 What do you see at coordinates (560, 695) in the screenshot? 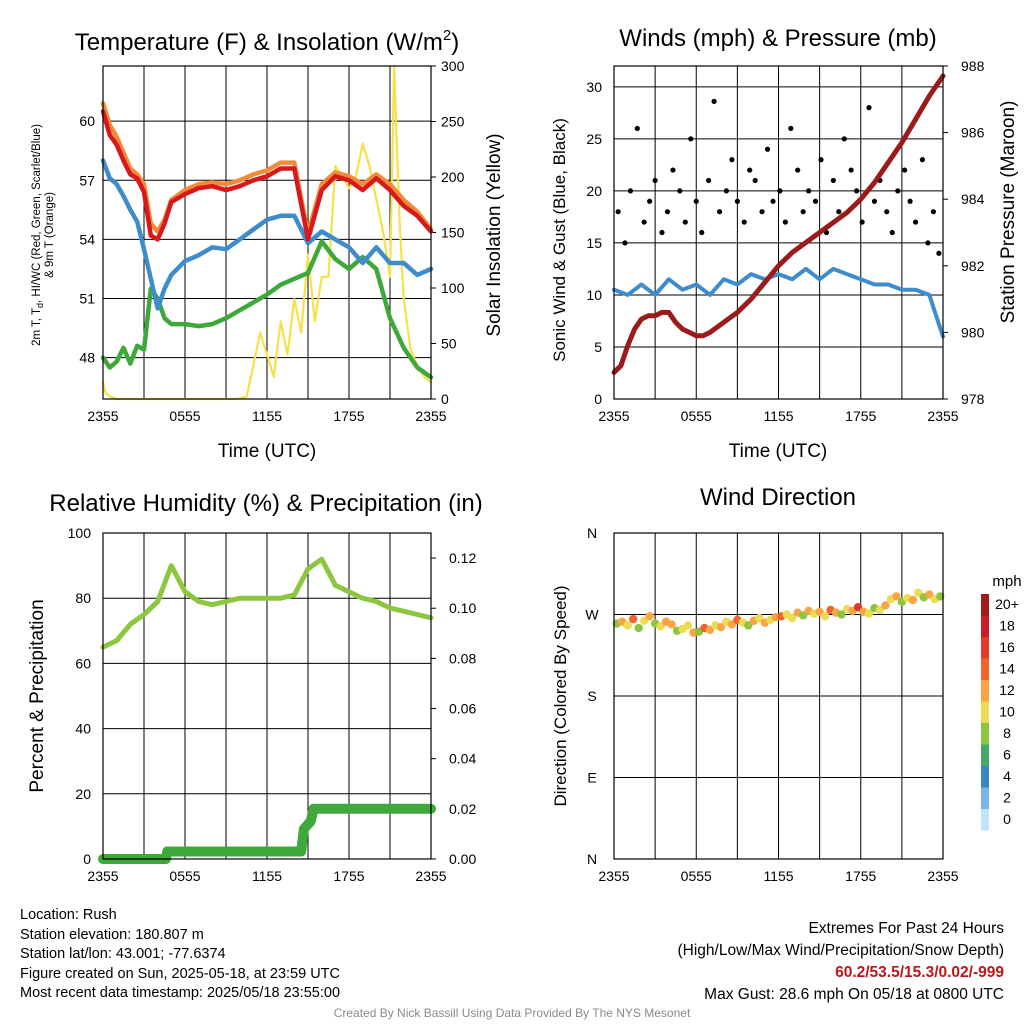
I see `direction-ylabel-left: Direction (Colored By Speed)` at bounding box center [560, 695].